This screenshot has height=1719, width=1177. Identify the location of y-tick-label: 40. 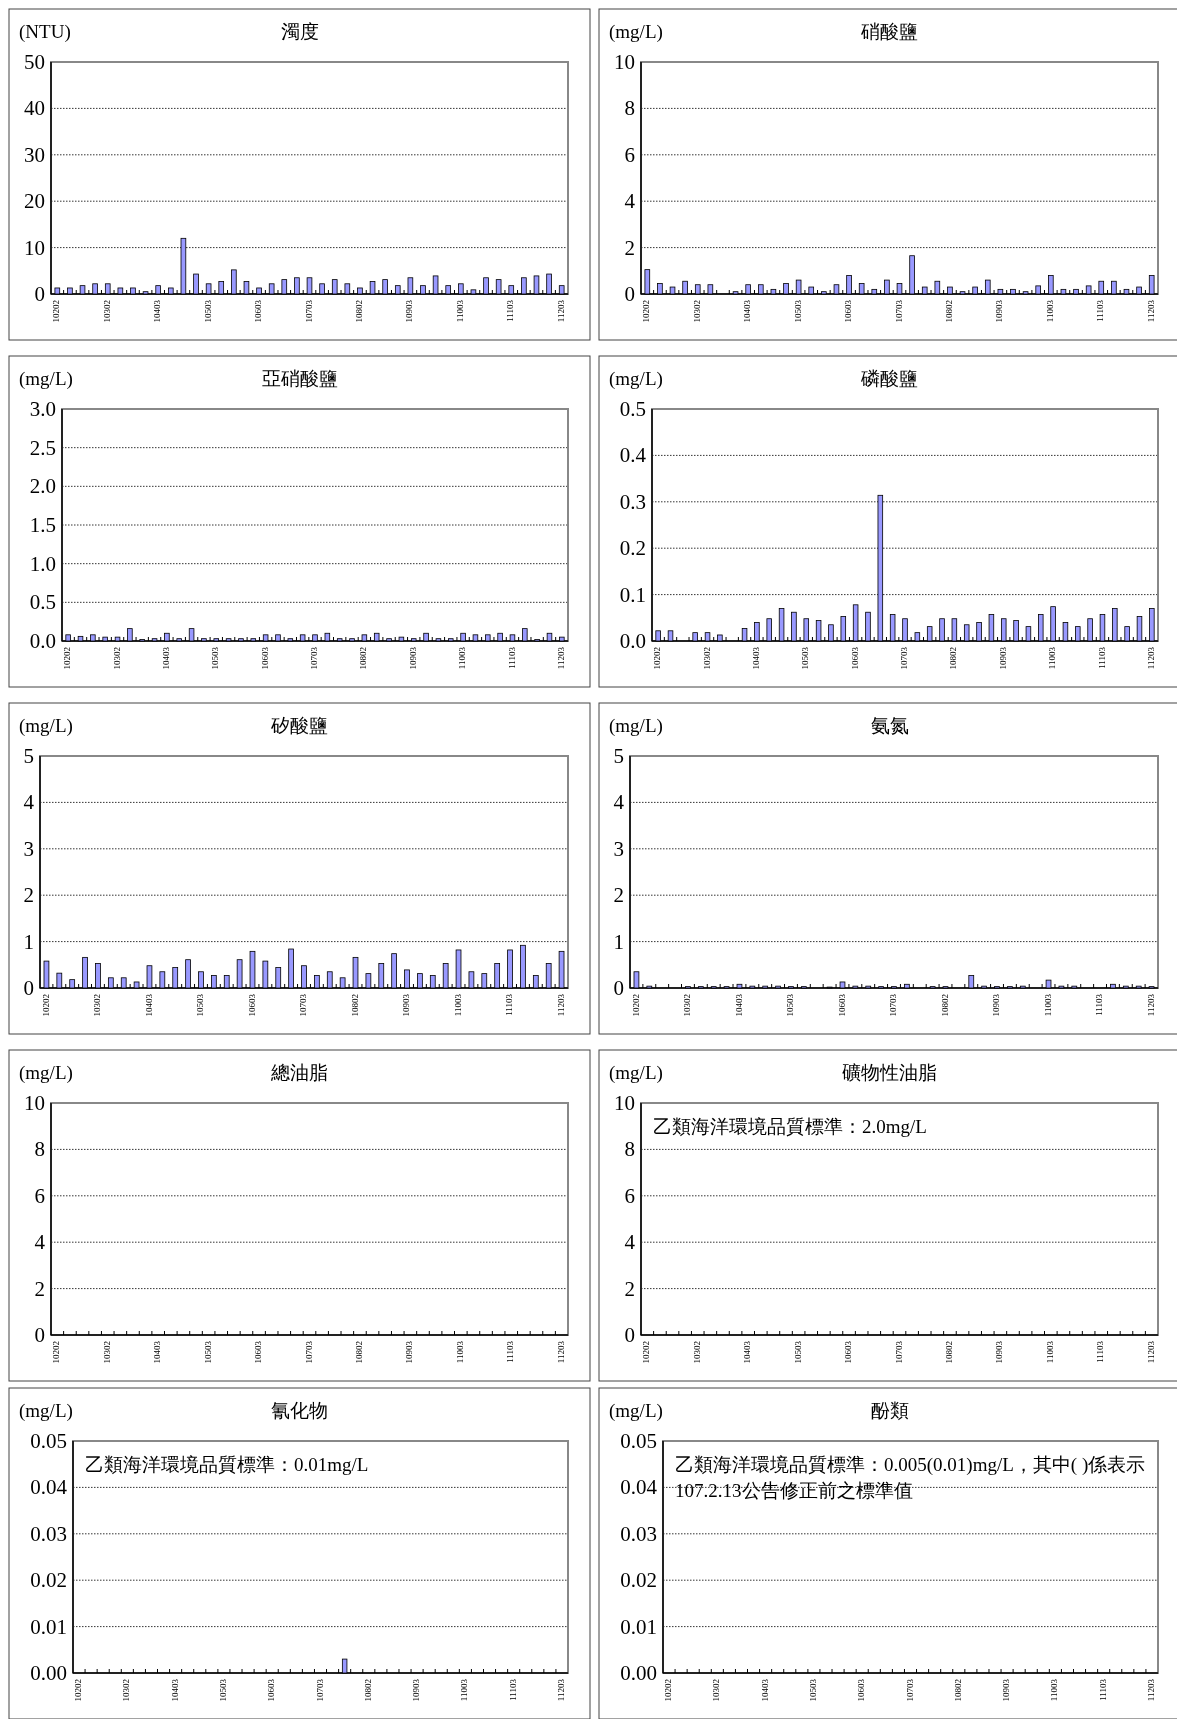
(34, 108).